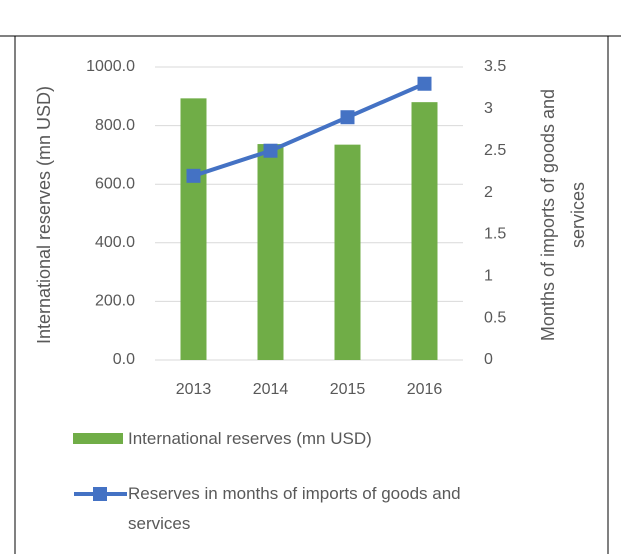  I want to click on y2-tick-label: 1.5, so click(495, 234).